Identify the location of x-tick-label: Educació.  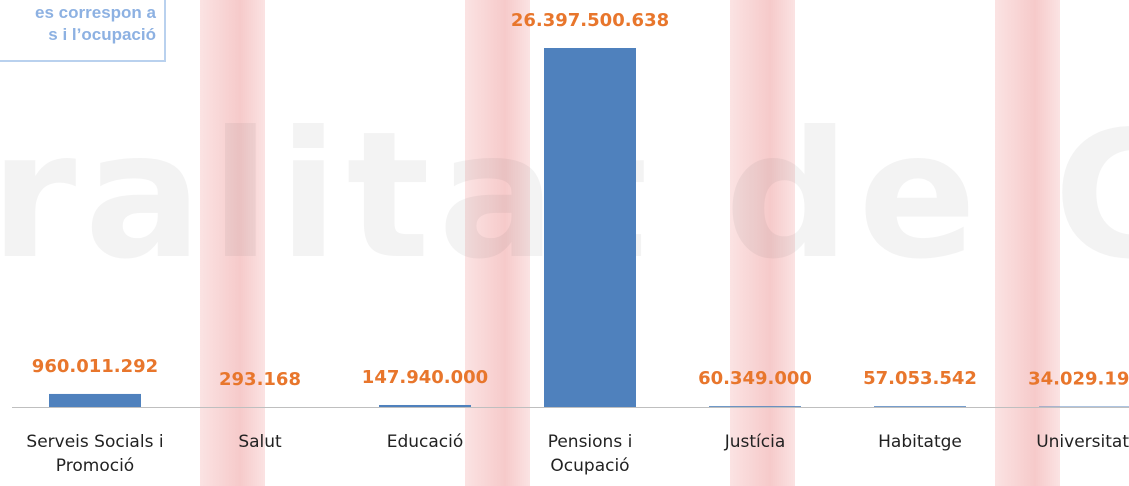
(425, 442).